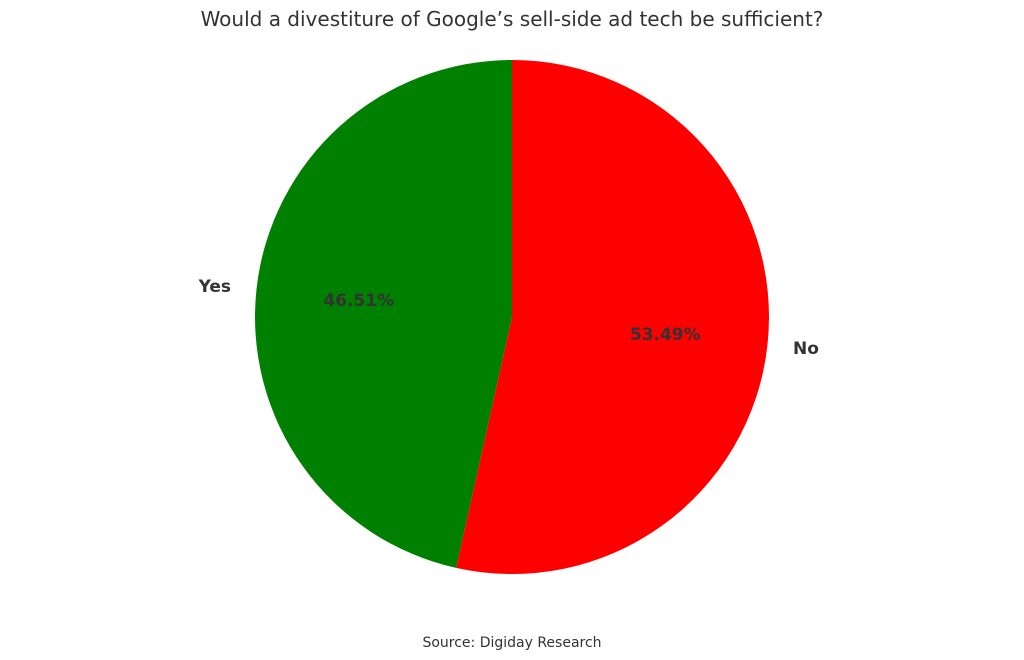 The width and height of the screenshot is (1024, 660). What do you see at coordinates (665, 335) in the screenshot?
I see `slice-percent-no: 53.49%` at bounding box center [665, 335].